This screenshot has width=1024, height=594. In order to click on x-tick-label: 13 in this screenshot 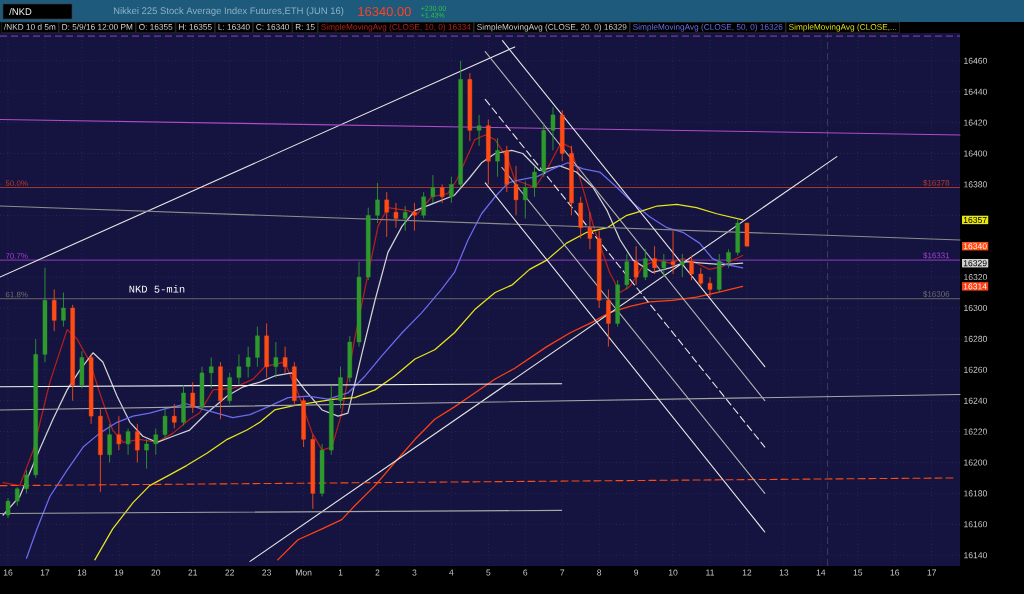, I will do `click(784, 572)`.